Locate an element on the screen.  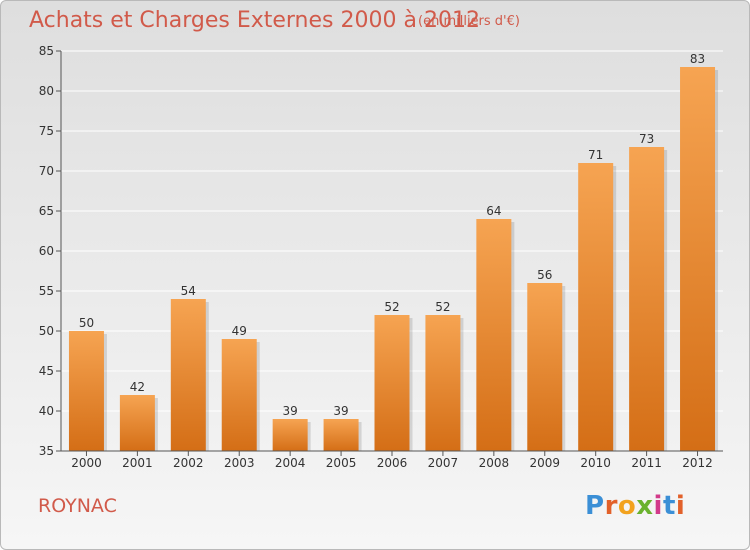
value-label: 73 is located at coordinates (646, 139).